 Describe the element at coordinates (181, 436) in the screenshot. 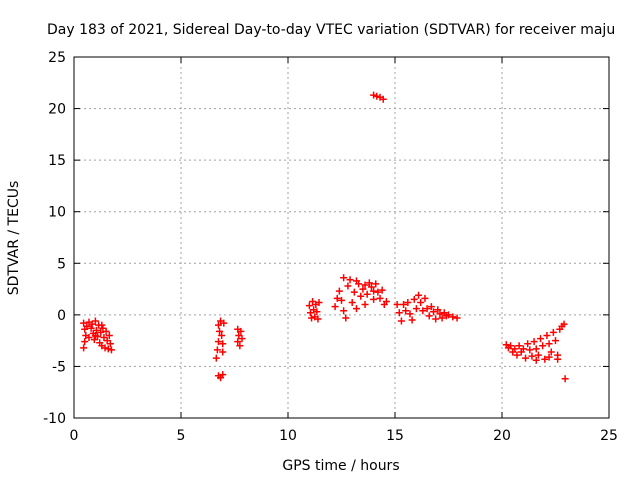

I see `x-tick-label: 5` at that location.